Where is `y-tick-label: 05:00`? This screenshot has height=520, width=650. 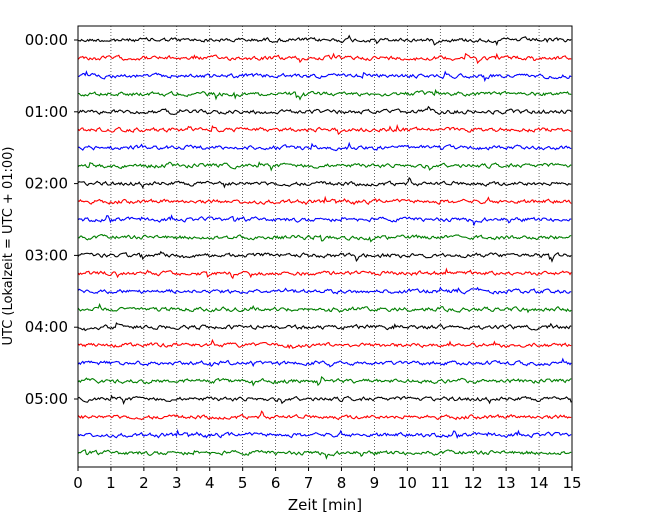 y-tick-label: 05:00 is located at coordinates (46, 399).